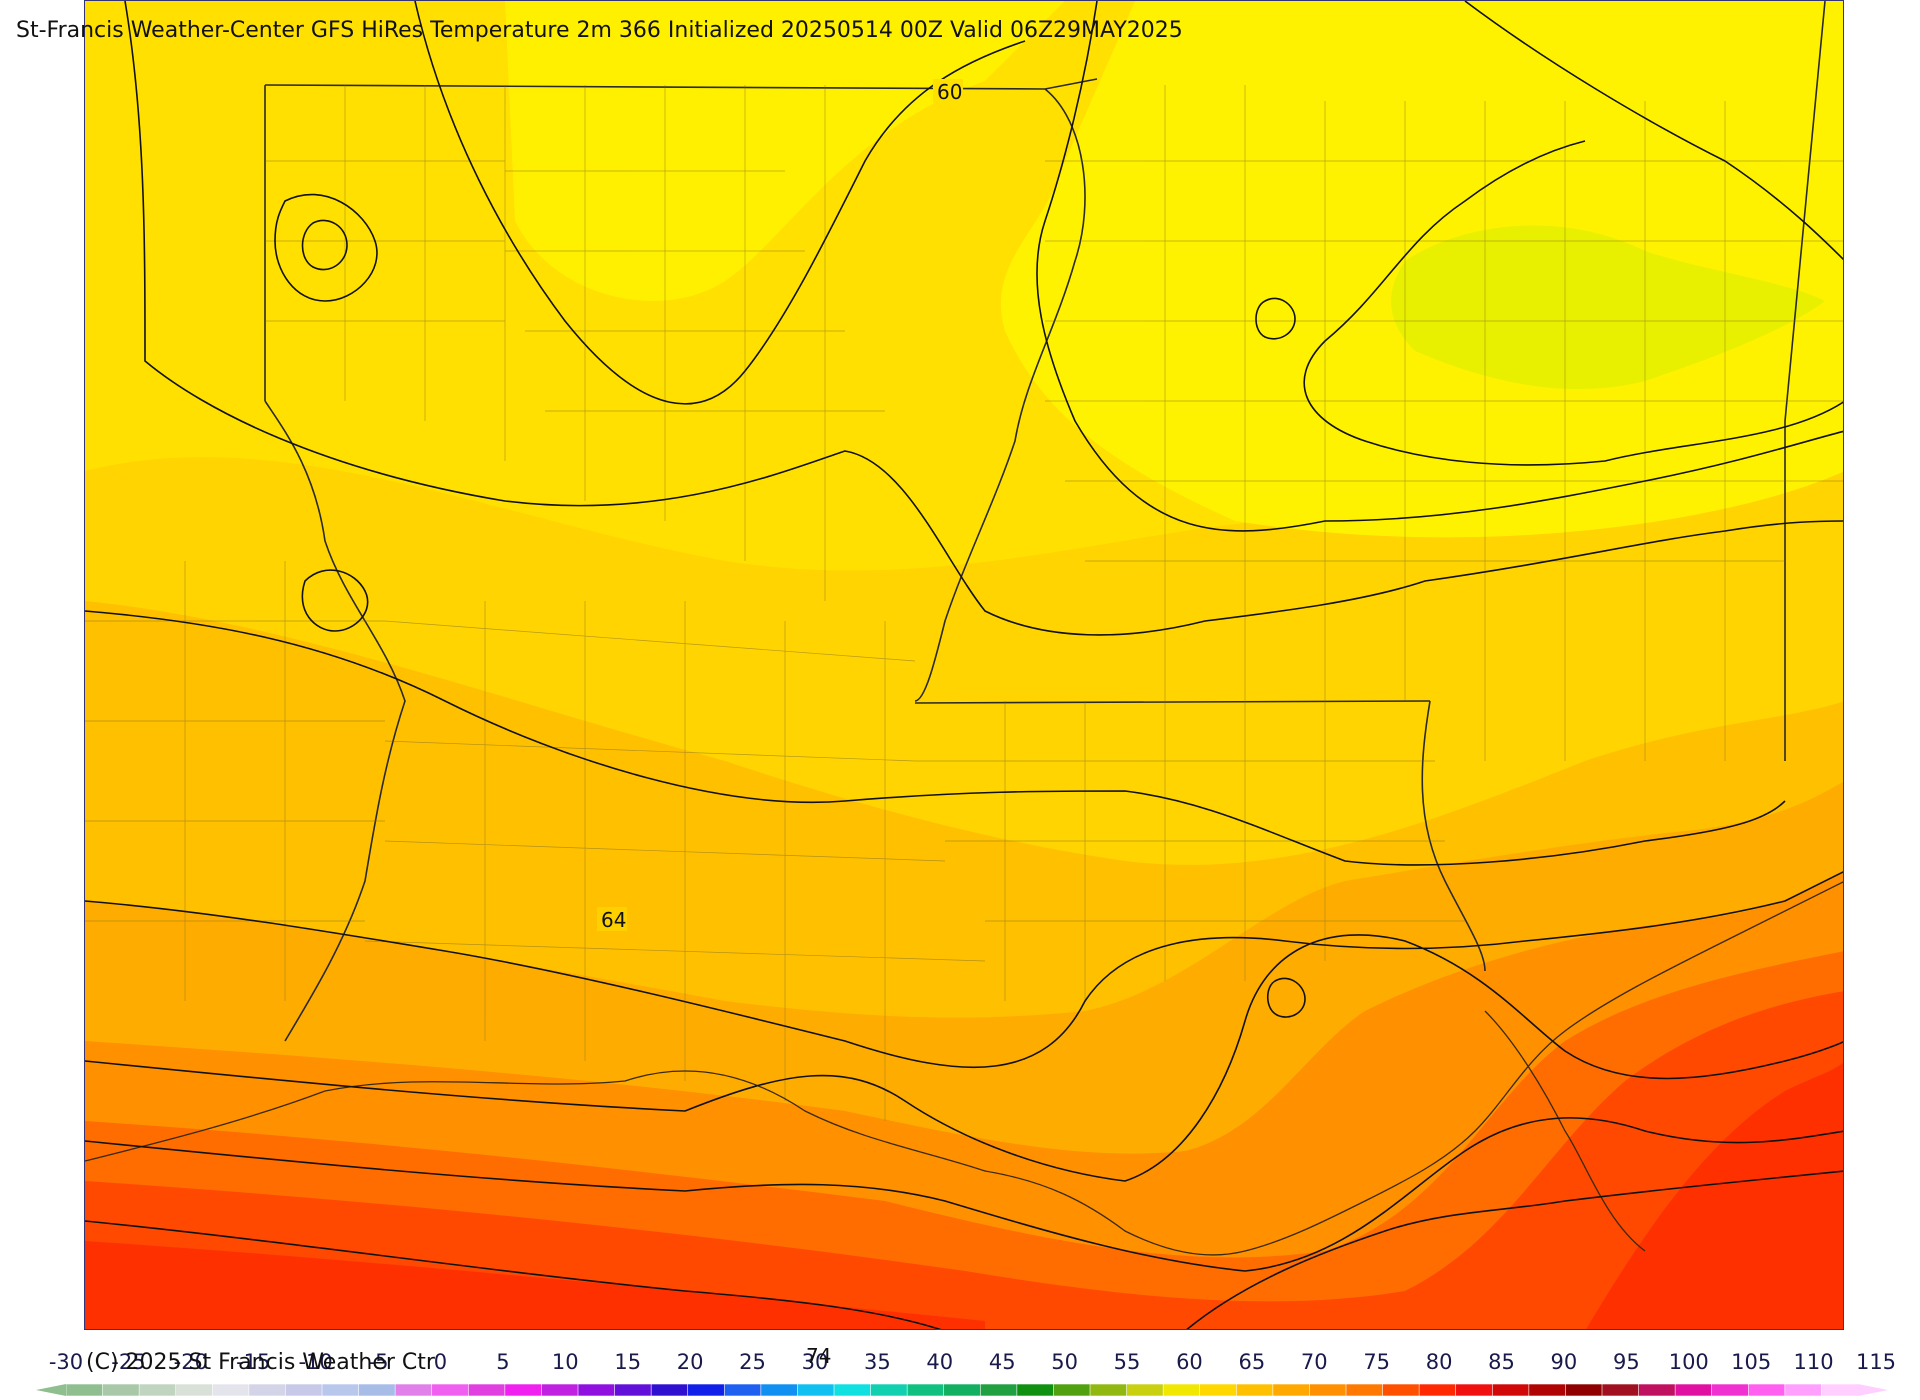  Describe the element at coordinates (1064, 1362) in the screenshot. I see `colorbar-tick-label: 50` at that location.